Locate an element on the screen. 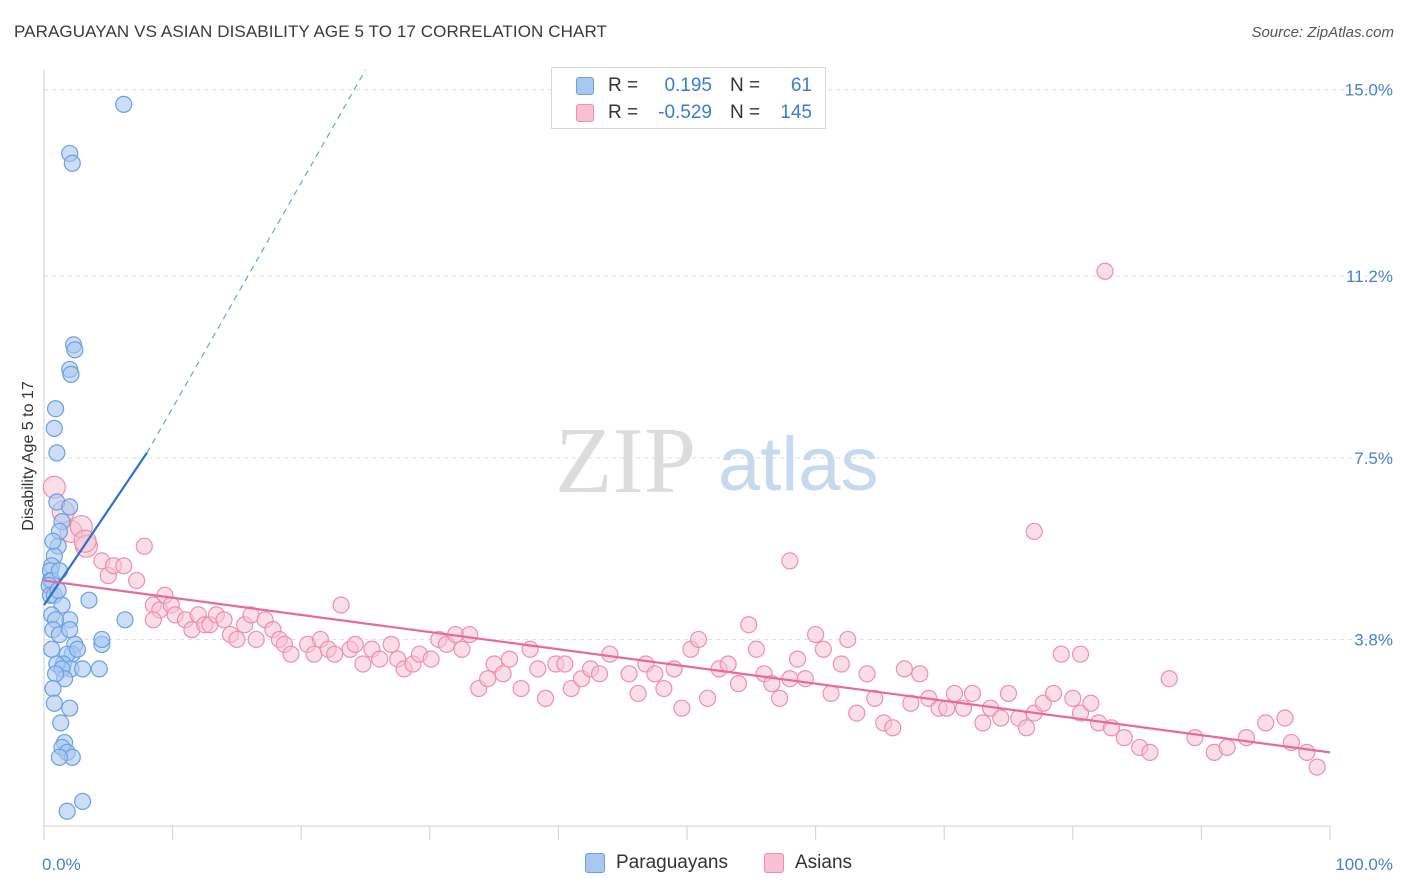 Image resolution: width=1406 pixels, height=892 pixels. watermark-zip: ZIP is located at coordinates (625, 461).